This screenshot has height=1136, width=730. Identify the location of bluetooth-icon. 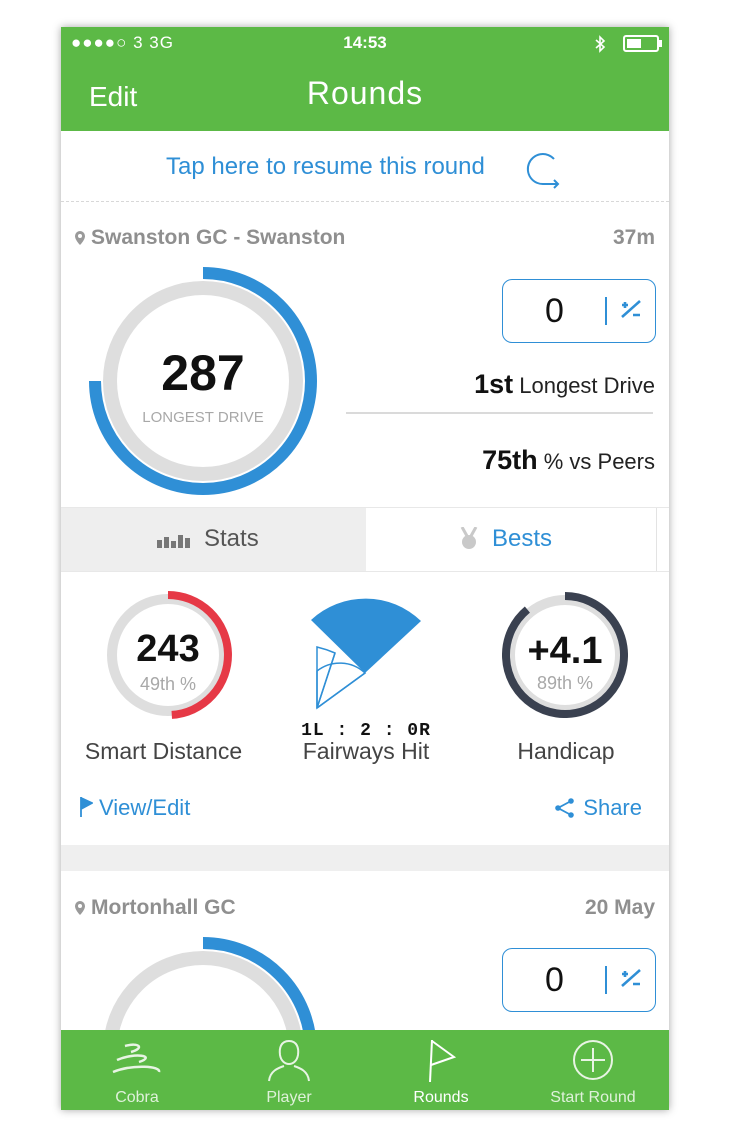
(600, 43).